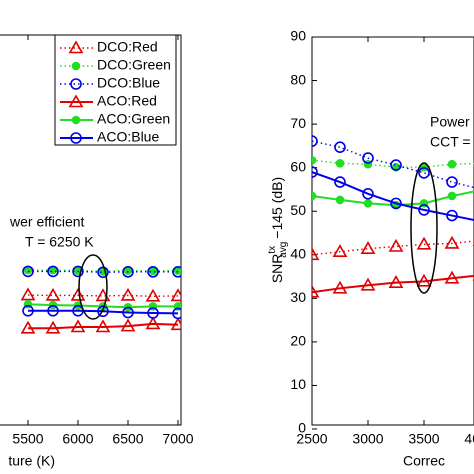  I want to click on x-tick-label: 7000, so click(177, 439).